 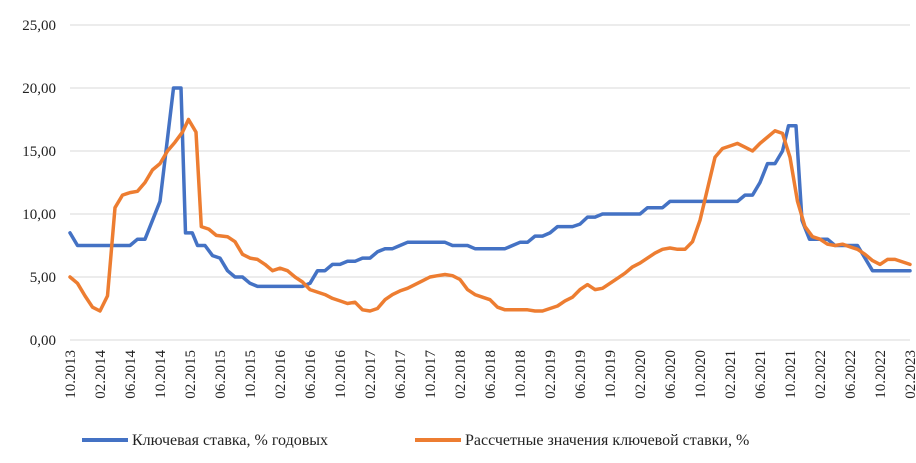 What do you see at coordinates (881, 374) in the screenshot?
I see `x-tick-label: 10.2022` at bounding box center [881, 374].